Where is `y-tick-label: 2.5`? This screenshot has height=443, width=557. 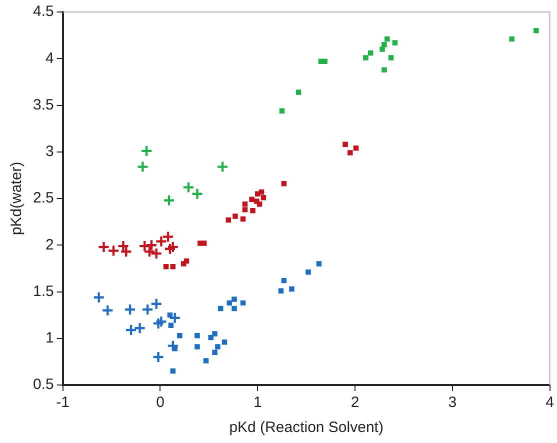
y-tick-label: 2.5 is located at coordinates (43, 198).